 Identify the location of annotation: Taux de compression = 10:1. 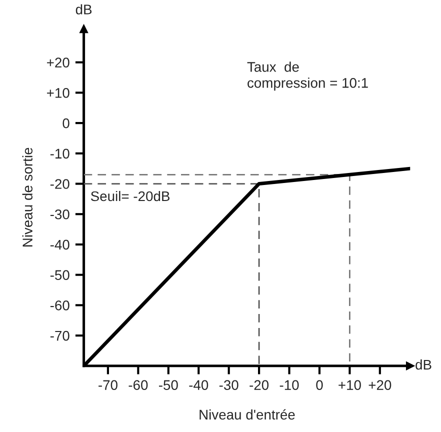
(307, 76).